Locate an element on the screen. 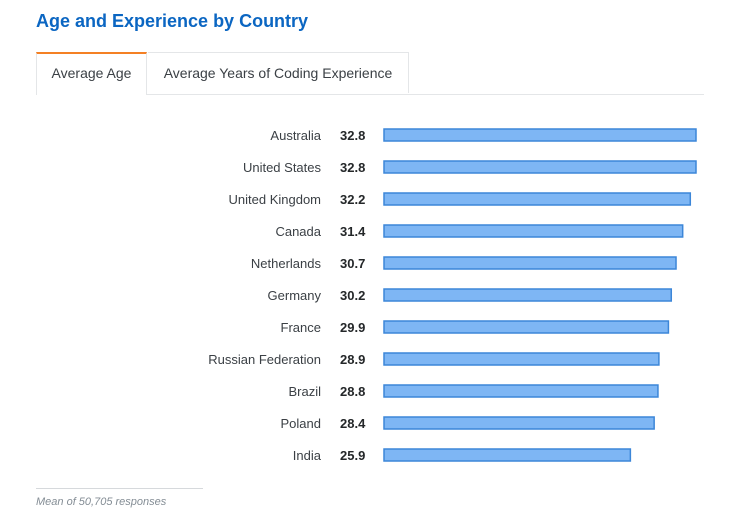 The image size is (751, 520). value-label: 28.9 is located at coordinates (352, 359).